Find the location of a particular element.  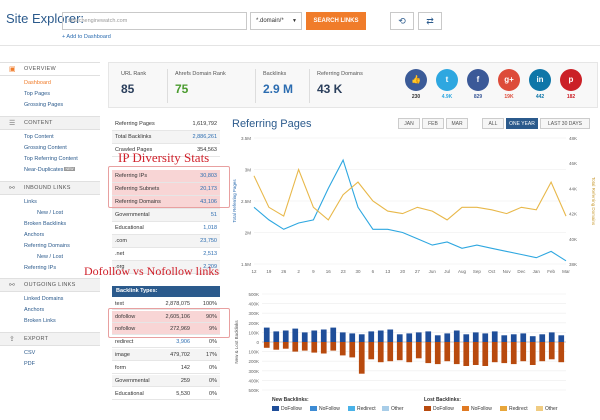

sidebar-item-dashboard: Dashboard is located at coordinates (37, 83).